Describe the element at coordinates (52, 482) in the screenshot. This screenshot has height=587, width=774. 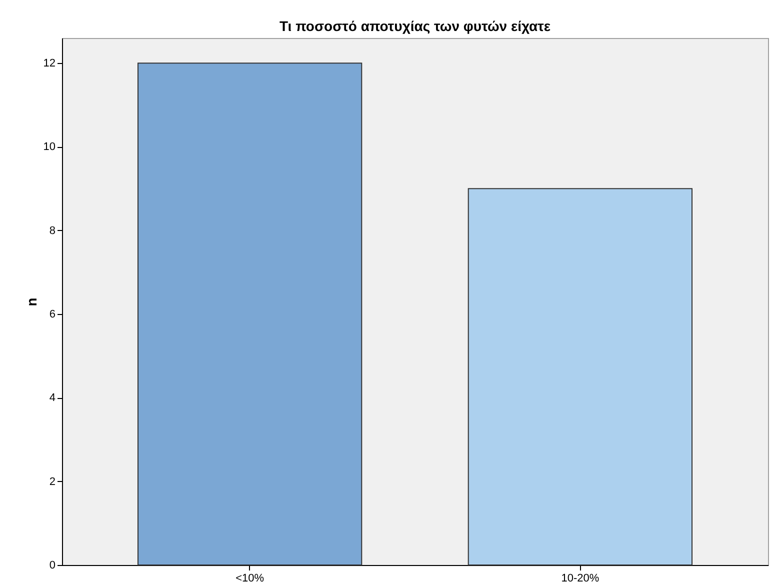
I see `y-tick-label: 2` at that location.